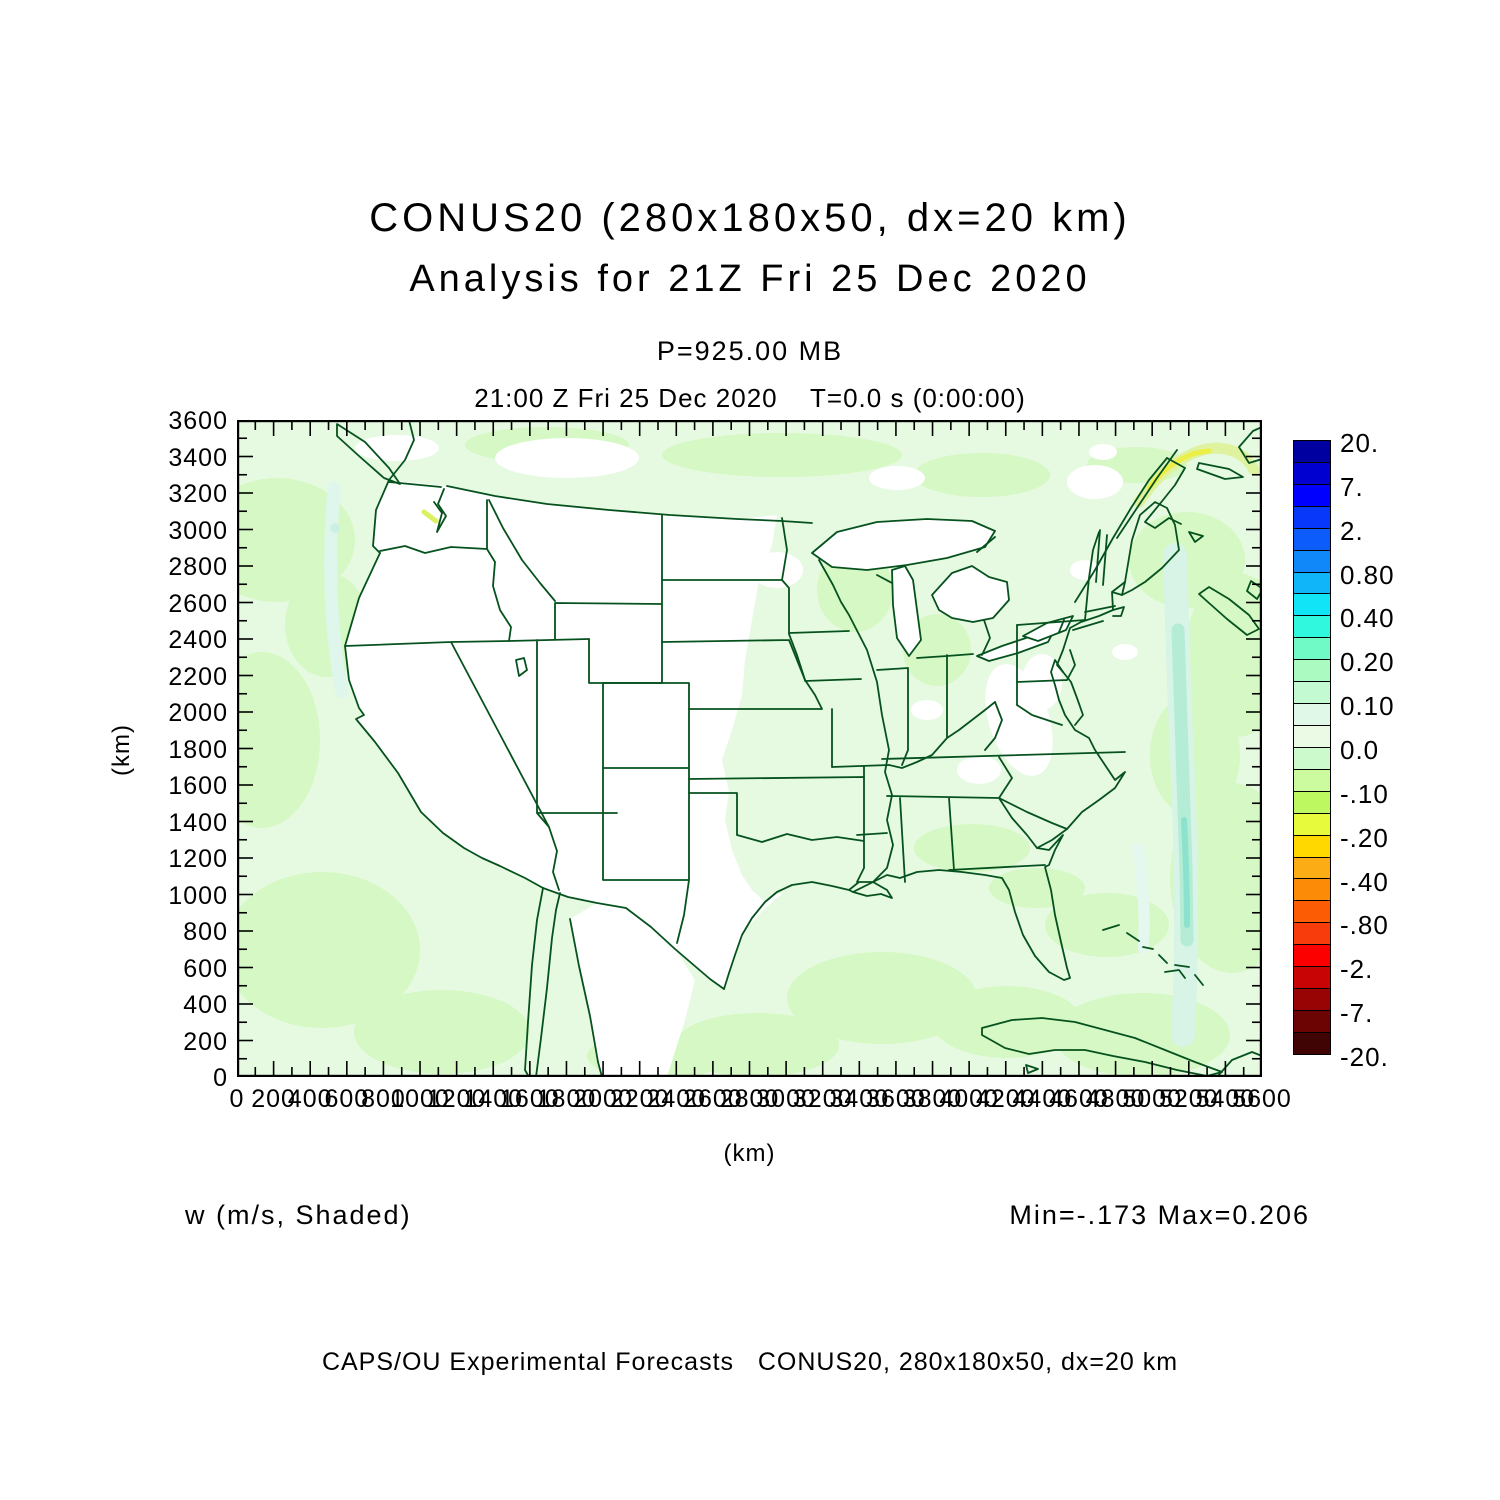 The height and width of the screenshot is (1500, 1500). Describe the element at coordinates (198, 895) in the screenshot. I see `y-tick-label: 1000` at that location.